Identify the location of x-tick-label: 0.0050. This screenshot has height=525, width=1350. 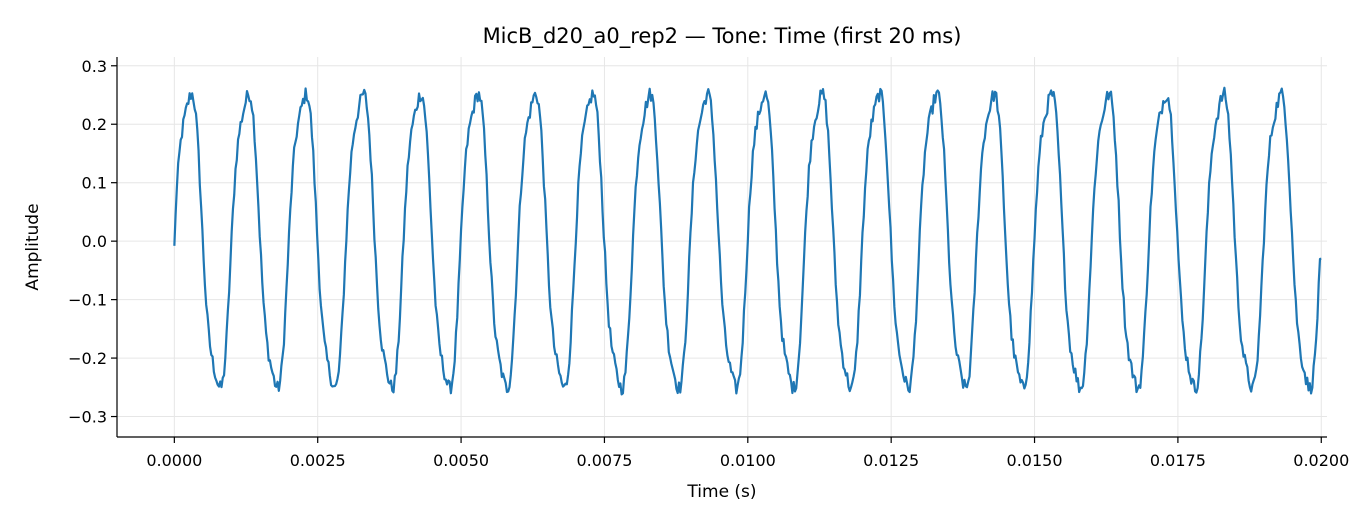
(461, 460).